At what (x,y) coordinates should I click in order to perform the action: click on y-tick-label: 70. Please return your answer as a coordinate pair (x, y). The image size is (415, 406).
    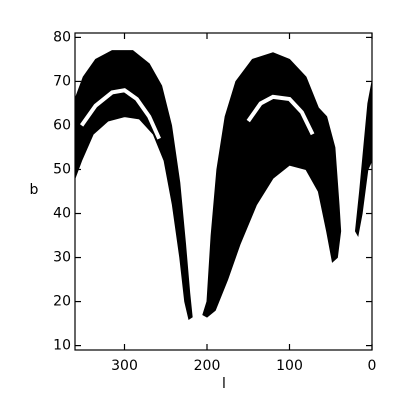
    Looking at the image, I should click on (62, 81).